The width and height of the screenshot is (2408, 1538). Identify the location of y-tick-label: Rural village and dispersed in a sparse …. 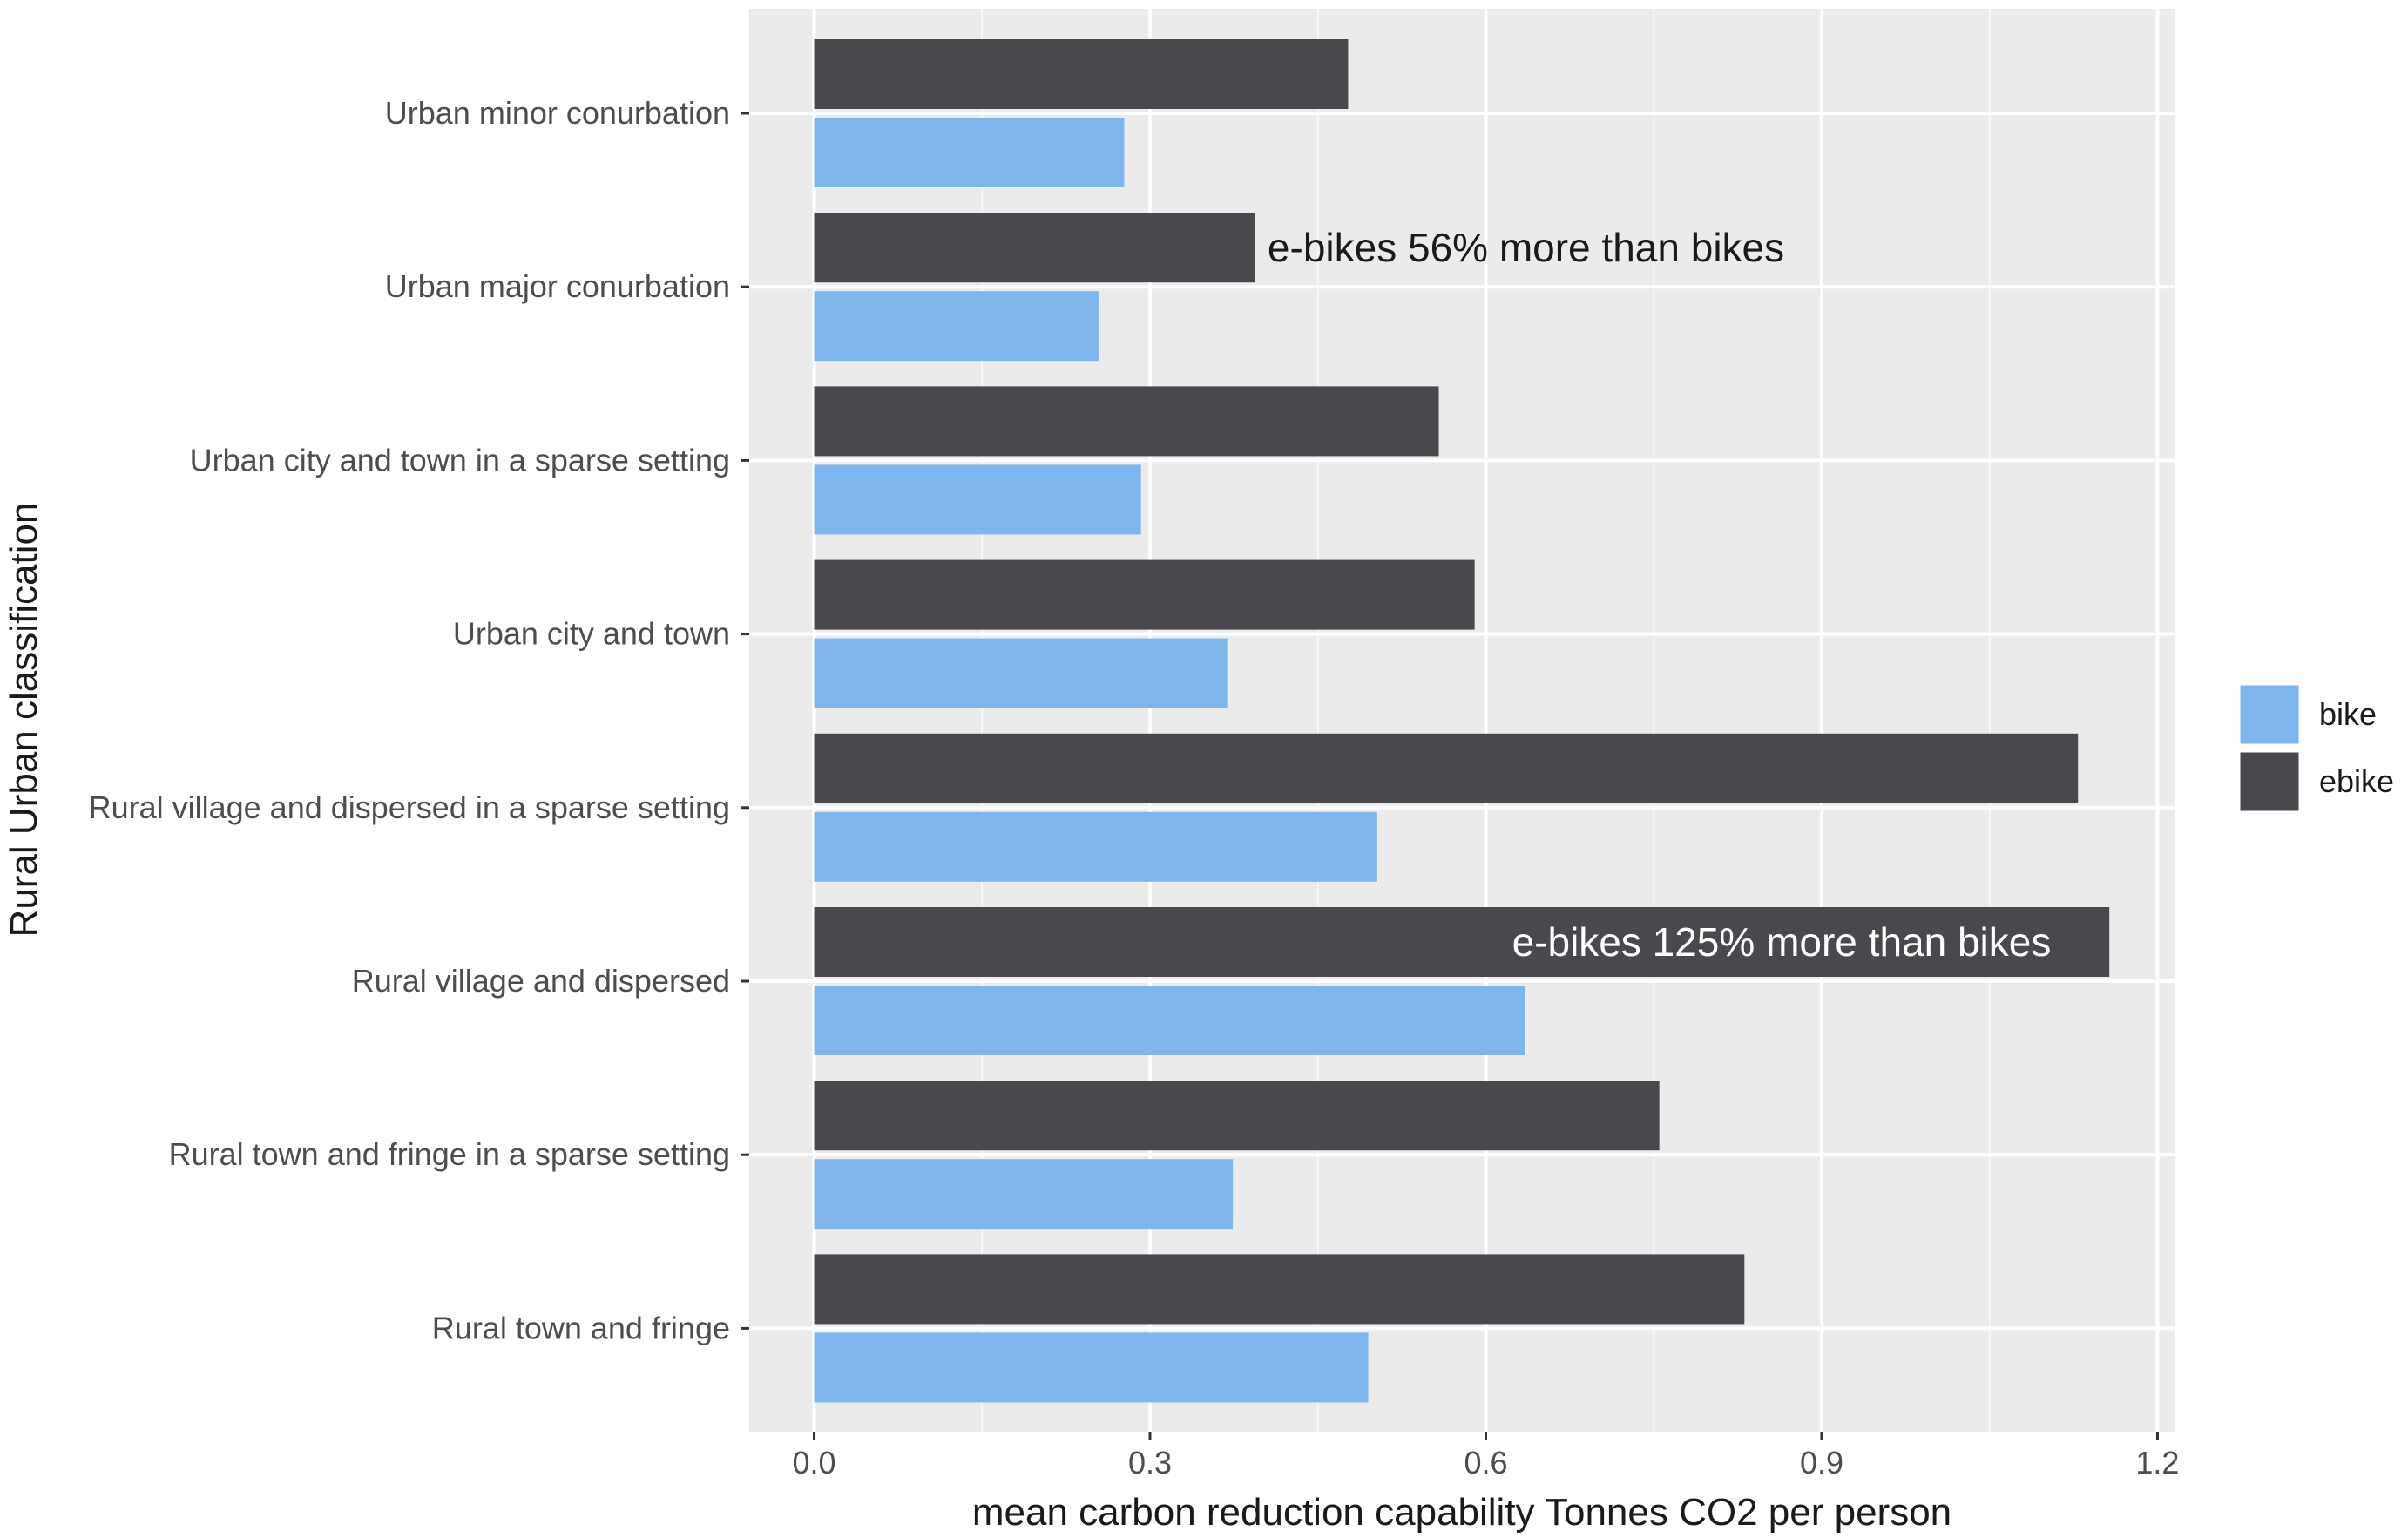
(409, 807).